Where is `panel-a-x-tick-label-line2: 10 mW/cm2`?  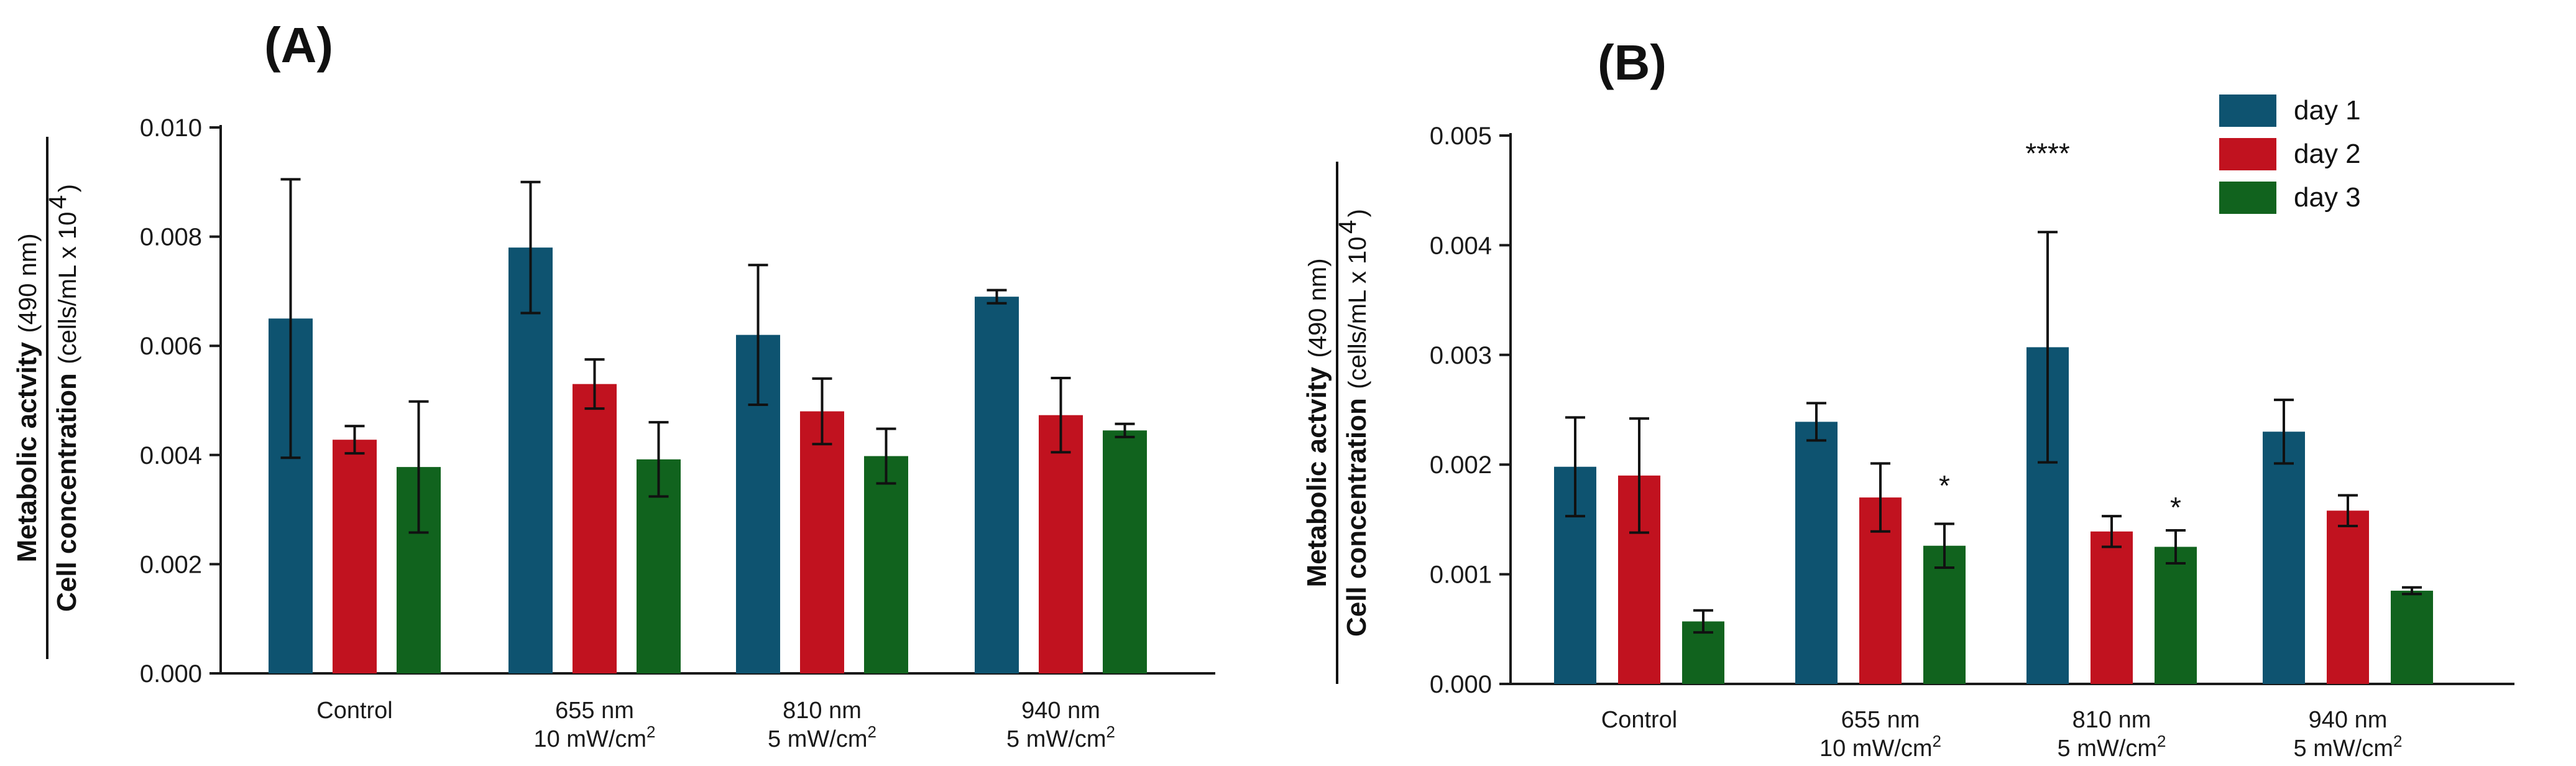 panel-a-x-tick-label-line2: 10 mW/cm2 is located at coordinates (594, 737).